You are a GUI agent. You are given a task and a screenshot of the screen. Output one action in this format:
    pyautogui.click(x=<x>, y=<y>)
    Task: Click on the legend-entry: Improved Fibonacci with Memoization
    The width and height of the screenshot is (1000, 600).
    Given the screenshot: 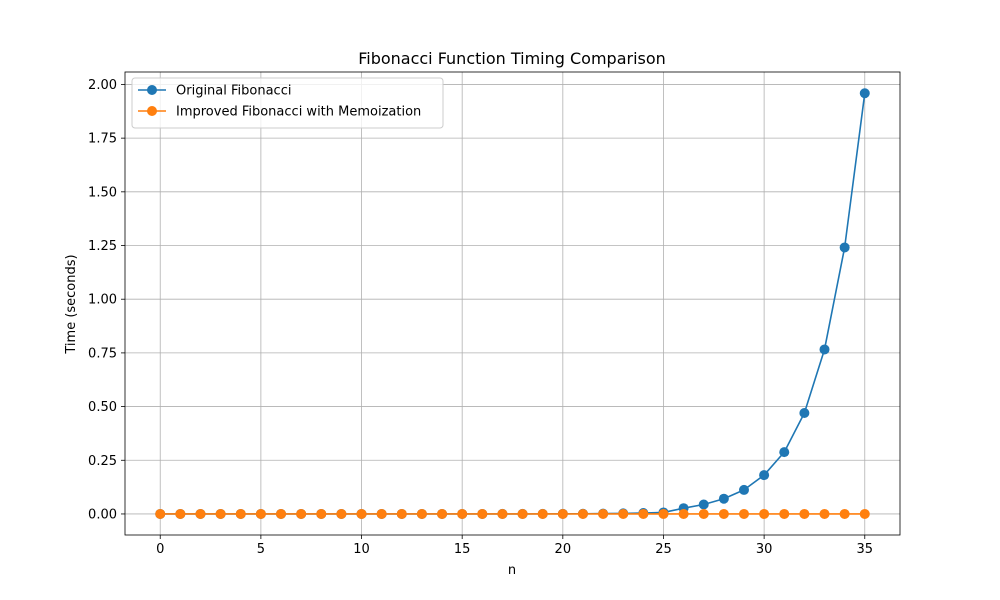 What is the action you would take?
    pyautogui.click(x=279, y=112)
    